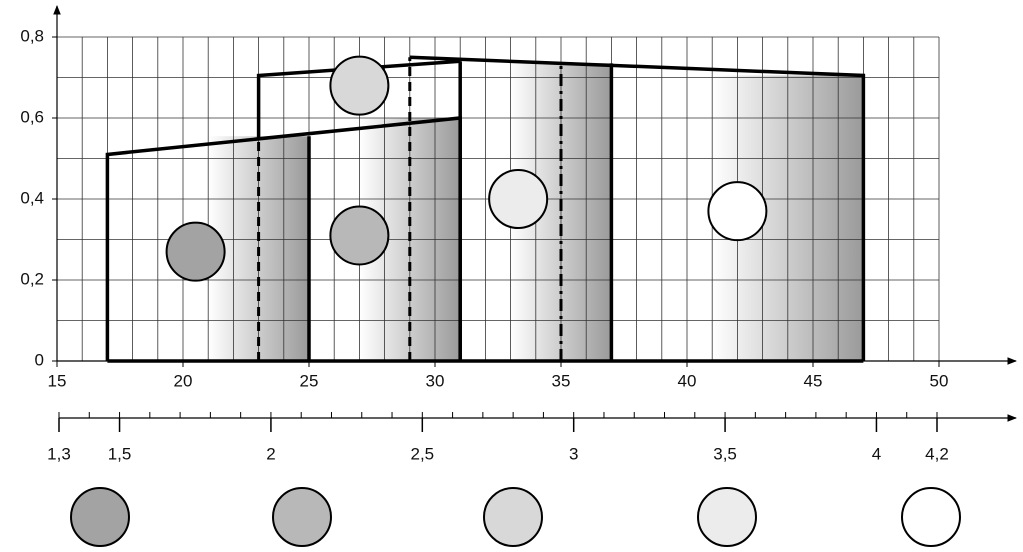  What do you see at coordinates (120, 453) in the screenshot?
I see `scale-tick-label: 1,5` at bounding box center [120, 453].